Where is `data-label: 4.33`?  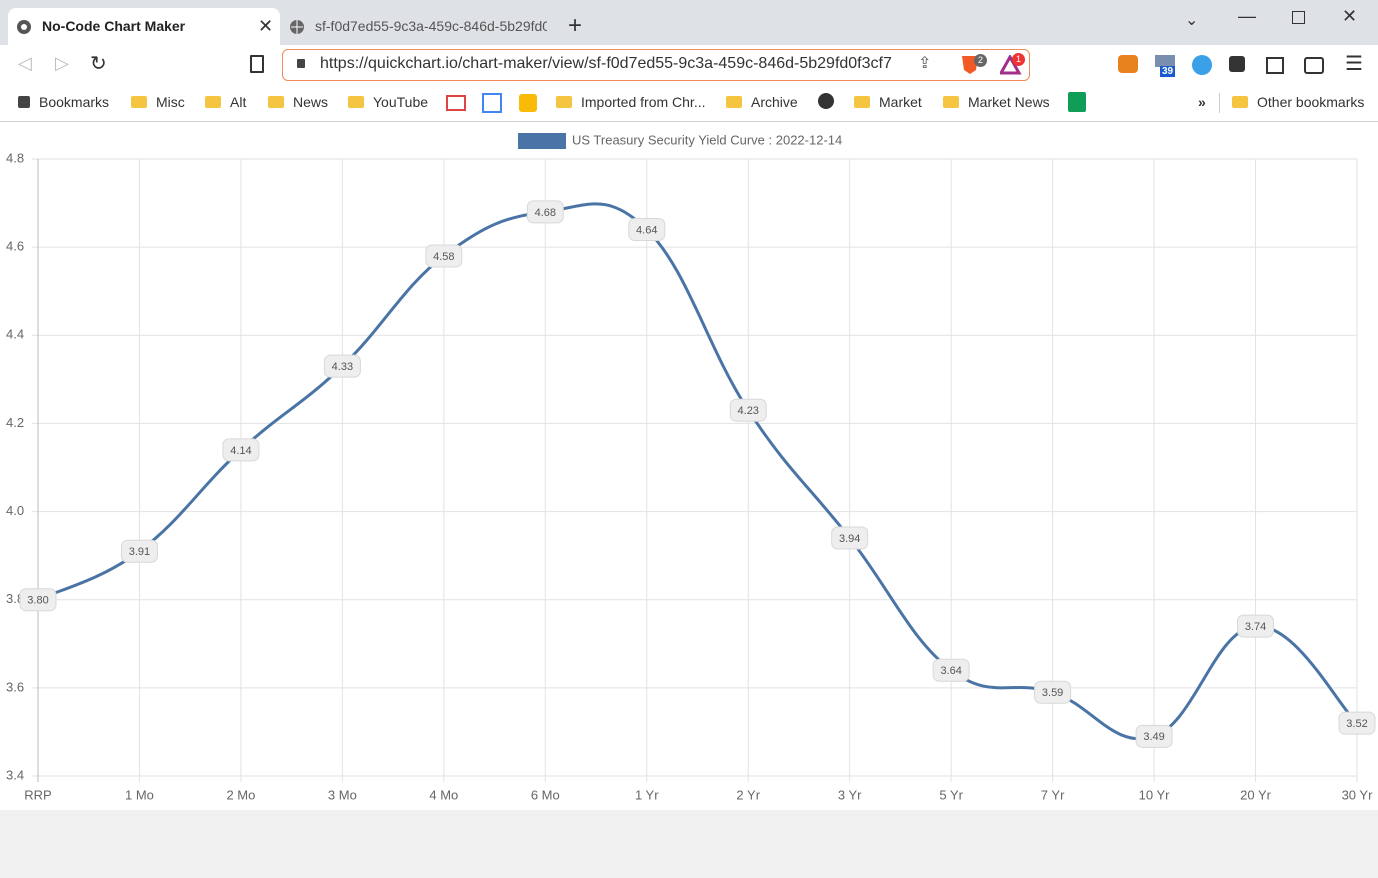 data-label: 4.33 is located at coordinates (342, 366).